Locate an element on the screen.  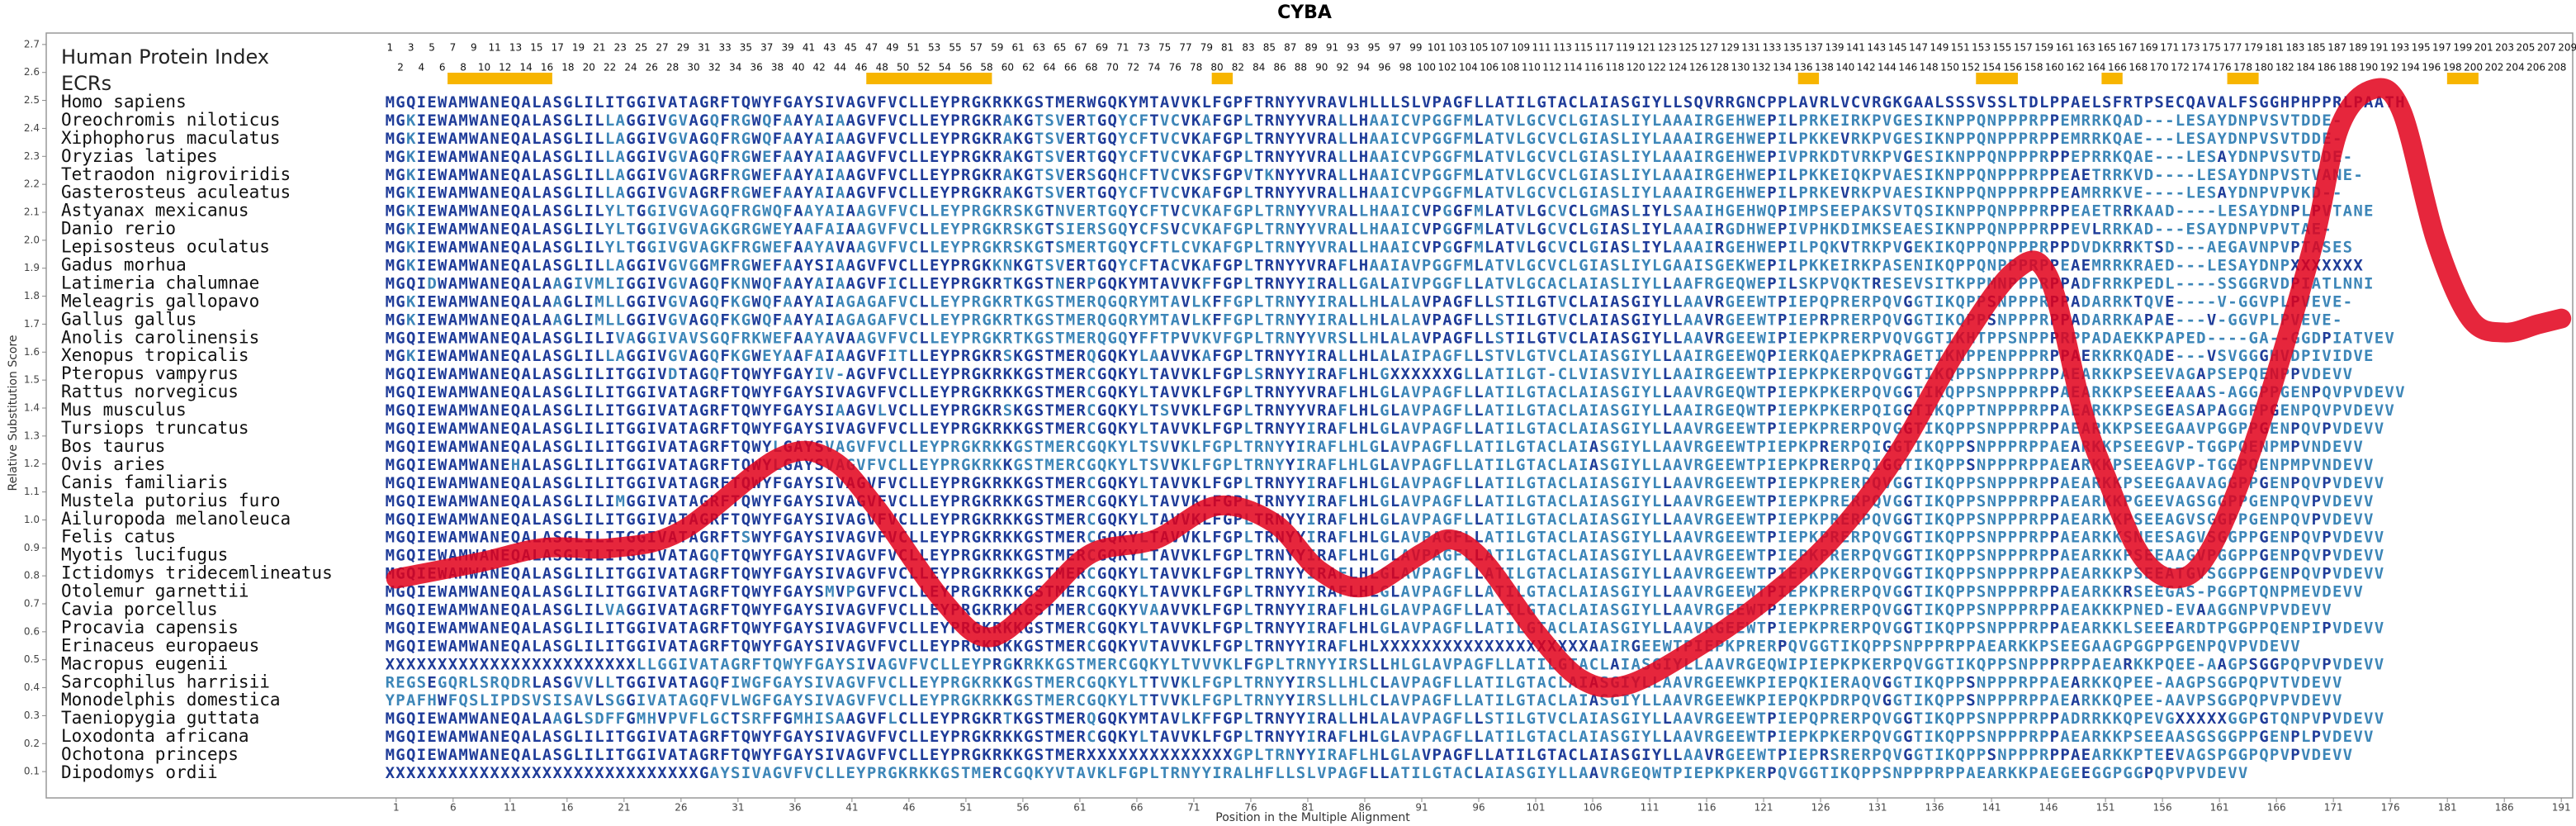
residue: C is located at coordinates (1541, 156).